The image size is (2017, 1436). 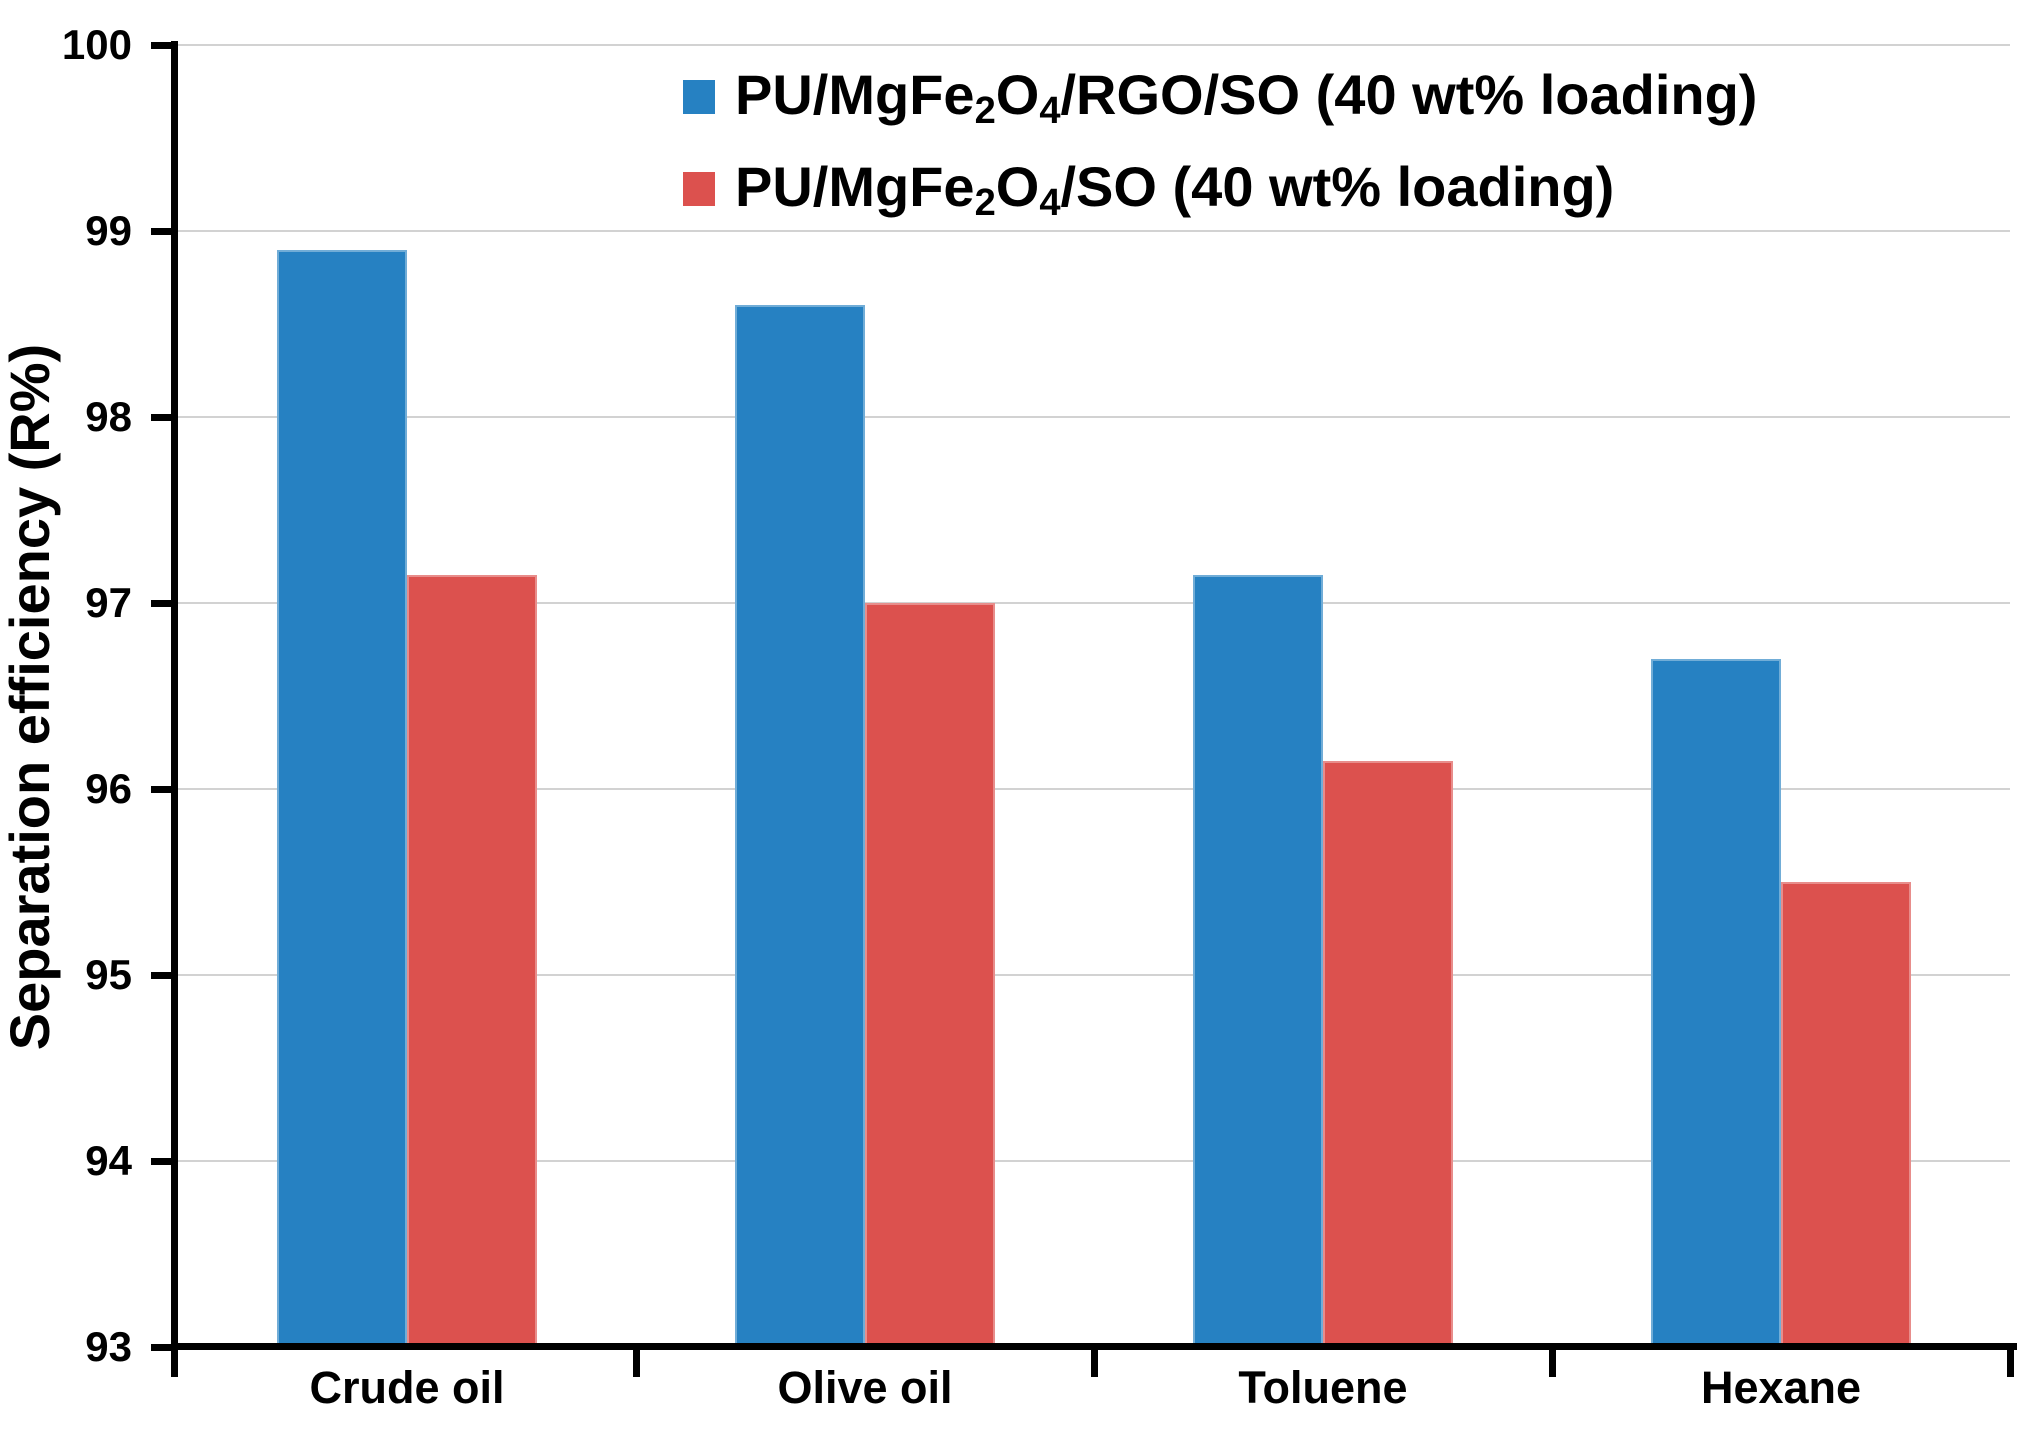 What do you see at coordinates (96, 44) in the screenshot?
I see `y-tick-label-100: 100` at bounding box center [96, 44].